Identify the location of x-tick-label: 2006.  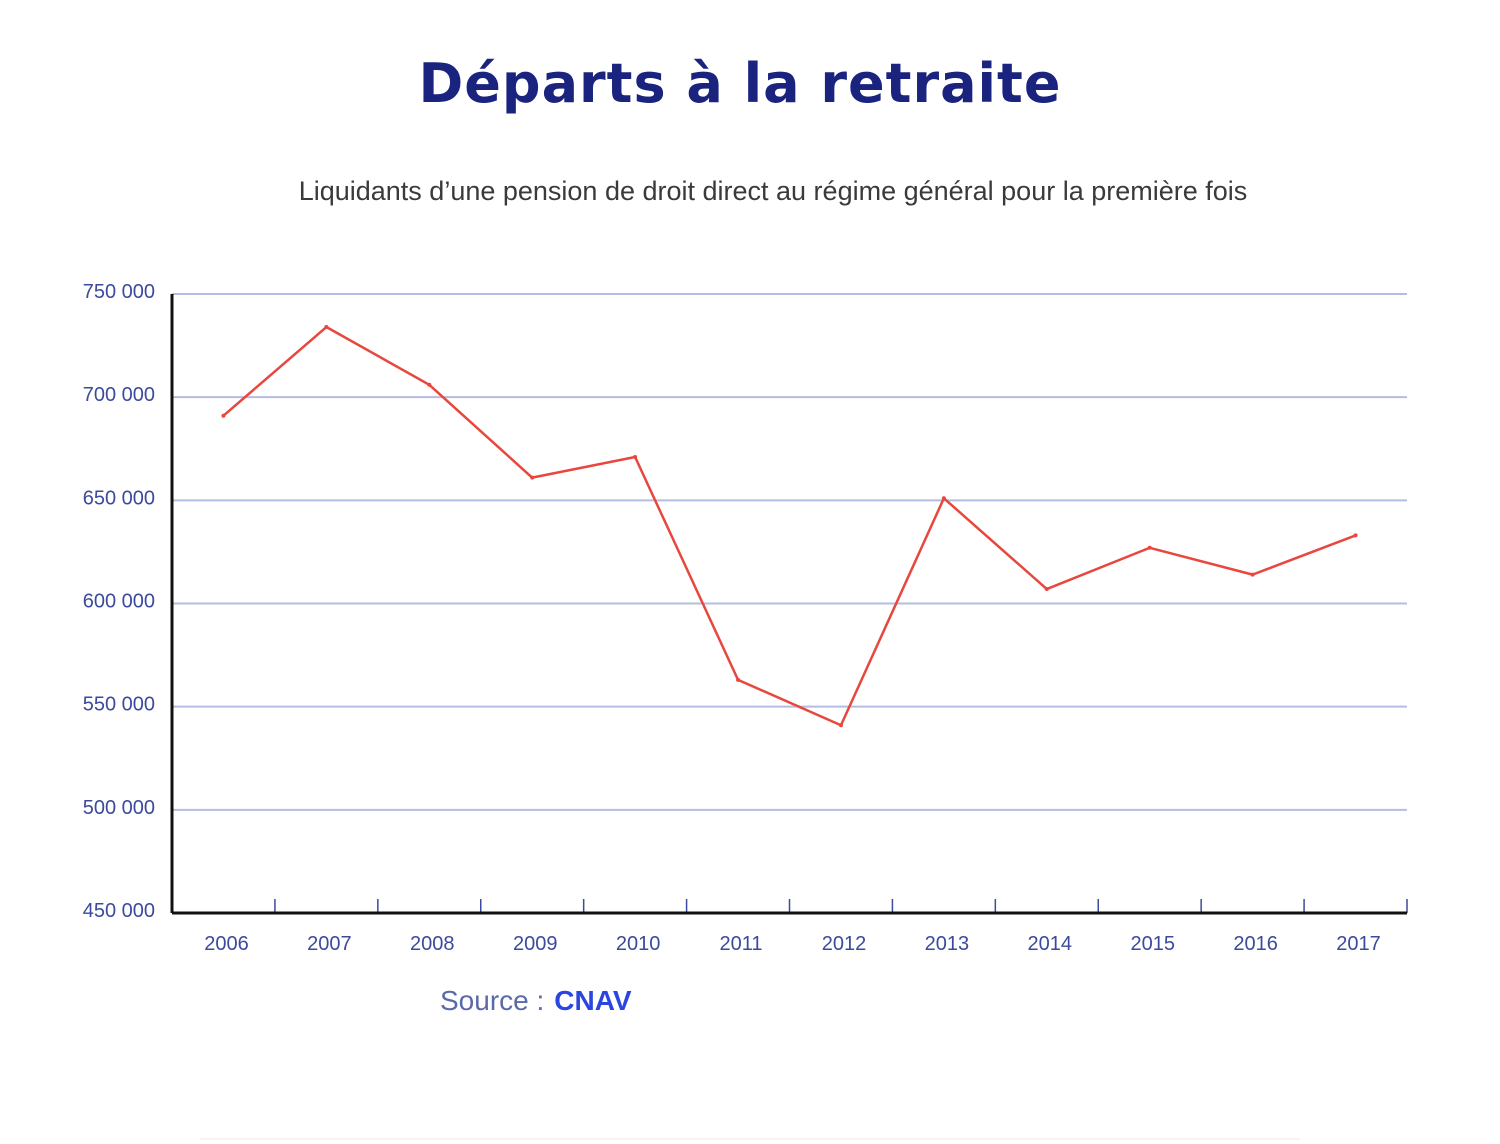
(226, 944).